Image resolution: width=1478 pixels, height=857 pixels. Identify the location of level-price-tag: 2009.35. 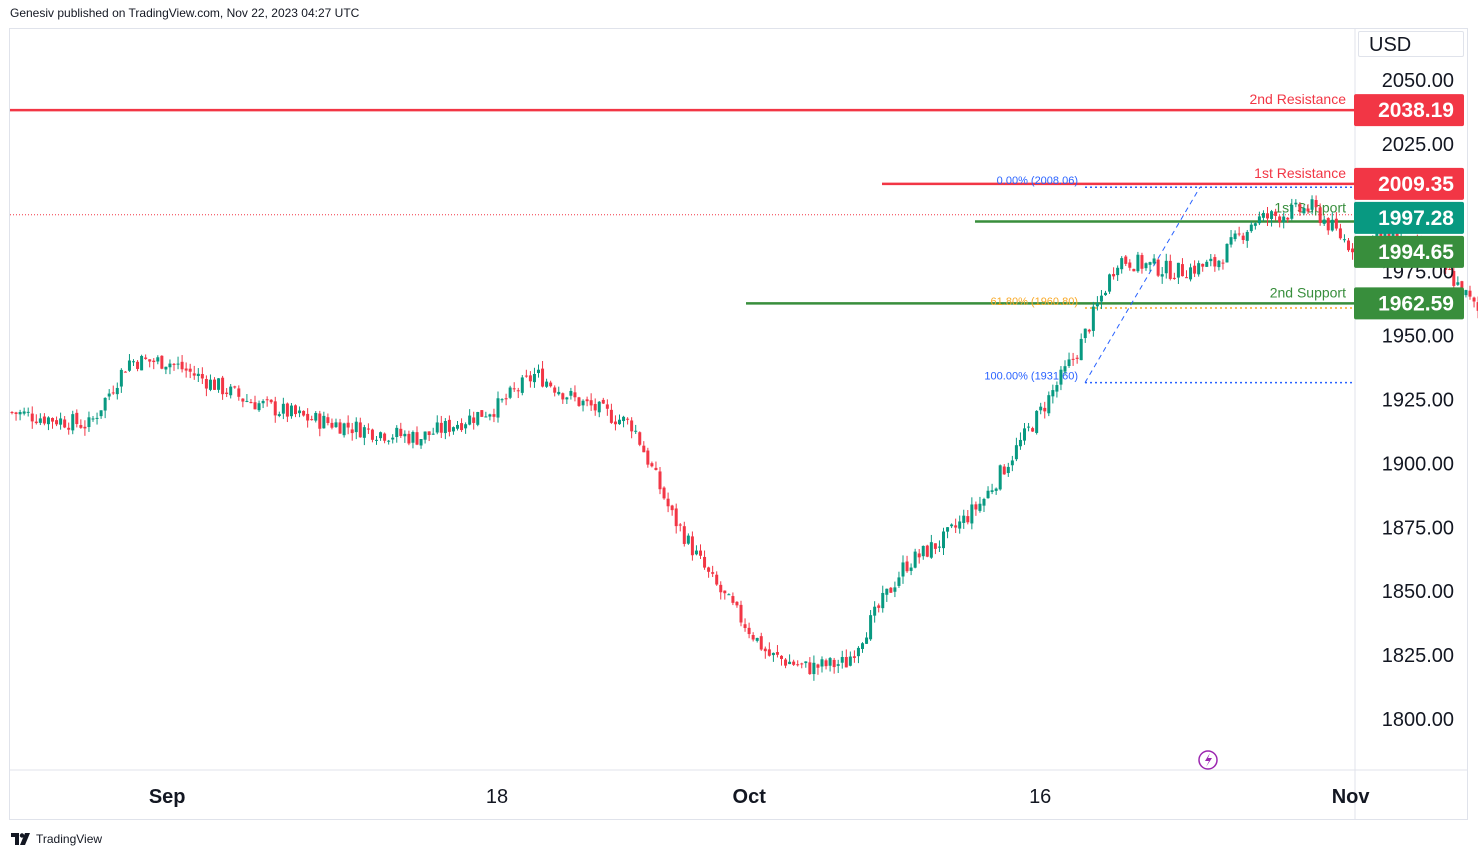
(1416, 184).